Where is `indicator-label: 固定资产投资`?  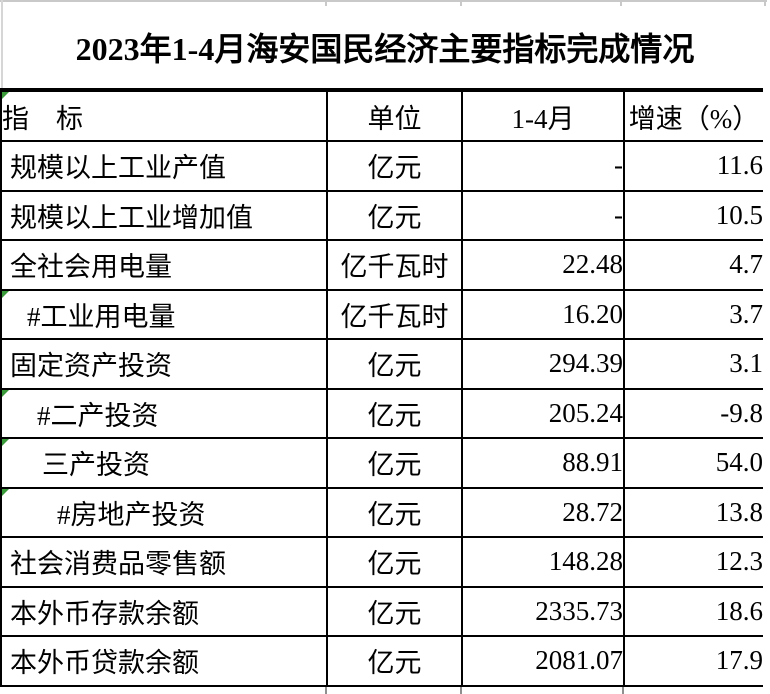
indicator-label: 固定资产投资 is located at coordinates (91, 366).